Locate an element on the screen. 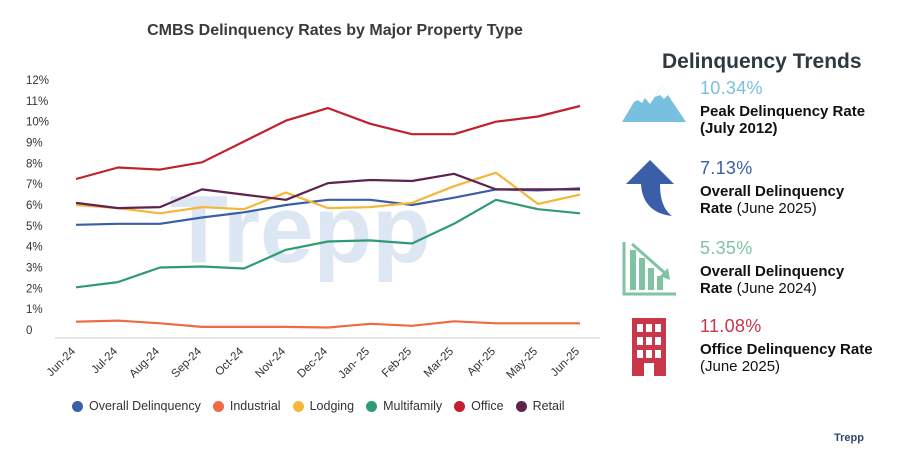 The image size is (910, 459). y-tick-label: 0 is located at coordinates (29, 331).